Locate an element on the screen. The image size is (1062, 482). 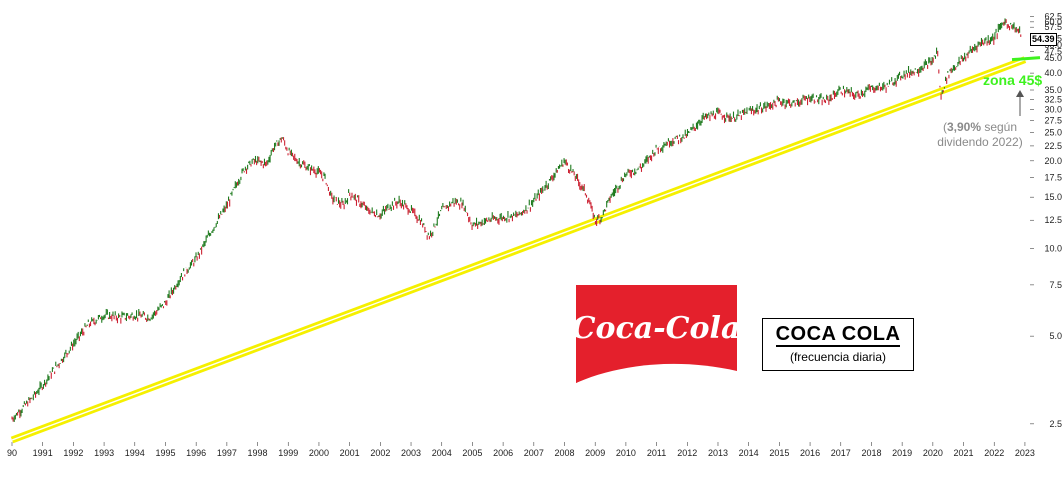
x-tick-label: 2001 is located at coordinates (350, 453).